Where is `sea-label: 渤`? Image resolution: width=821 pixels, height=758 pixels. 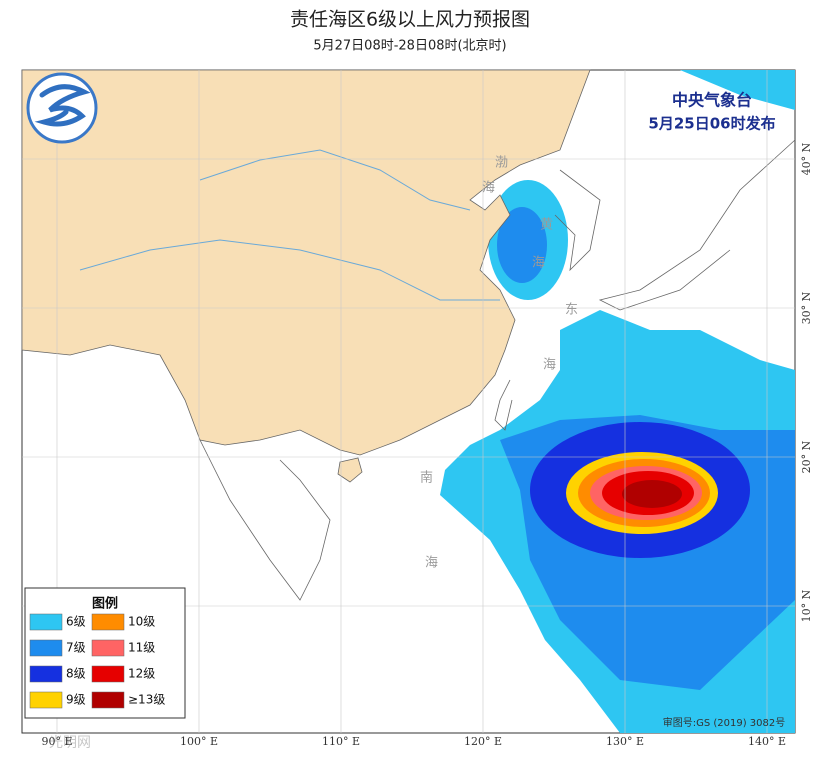 sea-label: 渤 is located at coordinates (501, 163).